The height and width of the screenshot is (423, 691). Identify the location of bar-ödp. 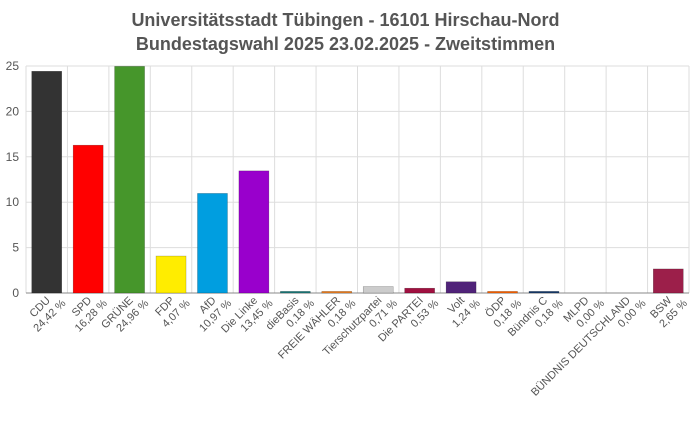
(502, 292).